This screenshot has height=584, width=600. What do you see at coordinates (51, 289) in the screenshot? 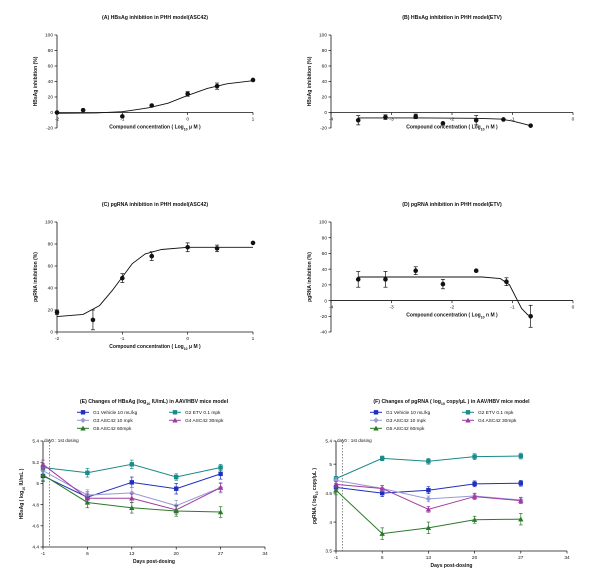
I see `y-tick-label: 40` at bounding box center [51, 289].